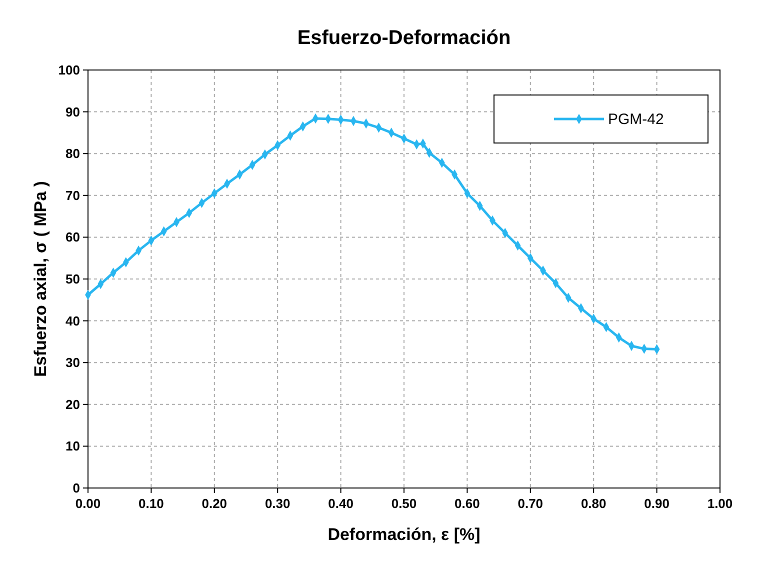 The image size is (764, 563). I want to click on x-tick-label: 0.00, so click(88, 503).